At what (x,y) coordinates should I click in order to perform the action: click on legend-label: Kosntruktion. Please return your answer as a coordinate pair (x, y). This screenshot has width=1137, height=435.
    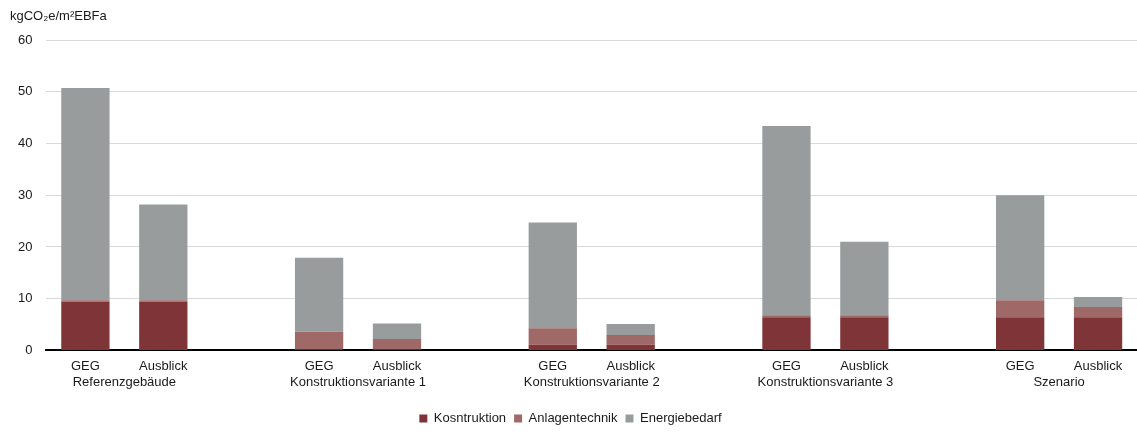
    Looking at the image, I should click on (470, 418).